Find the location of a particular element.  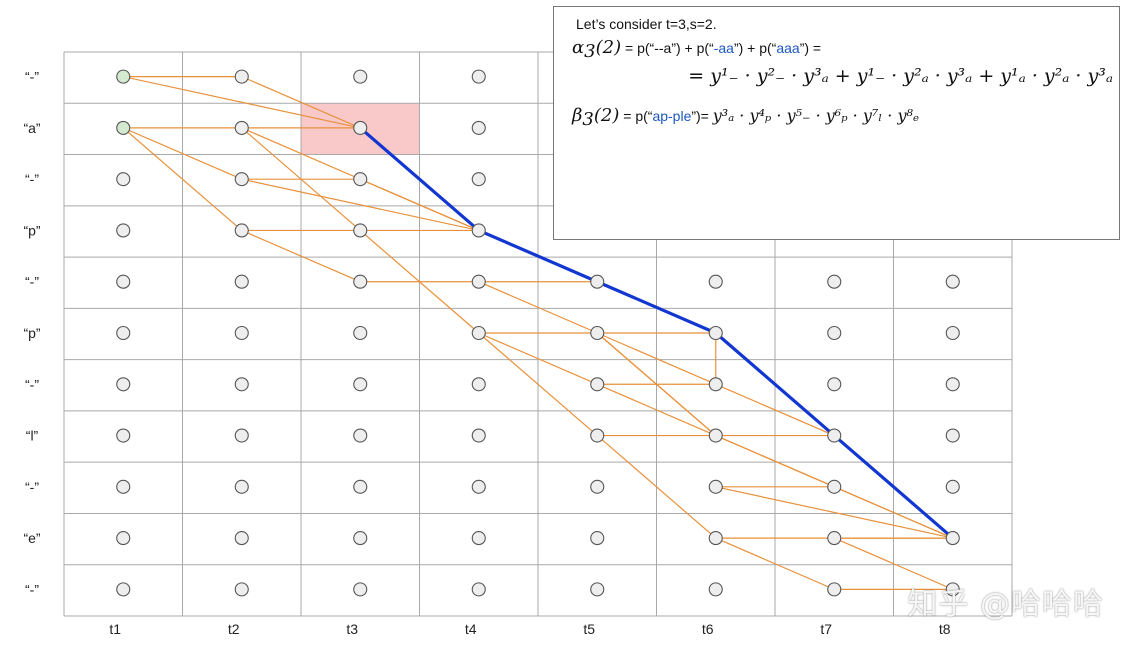

alpha-argument: (2) is located at coordinates (608, 47).